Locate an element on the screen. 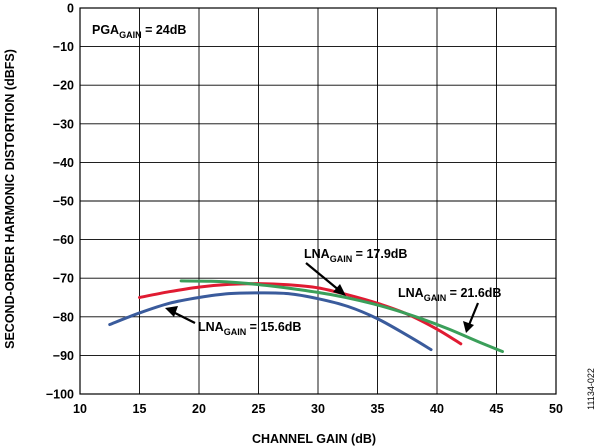 Image resolution: width=599 pixels, height=448 pixels. annotation-lna-17-9: LNAGAIN = 17.9dB is located at coordinates (355, 255).